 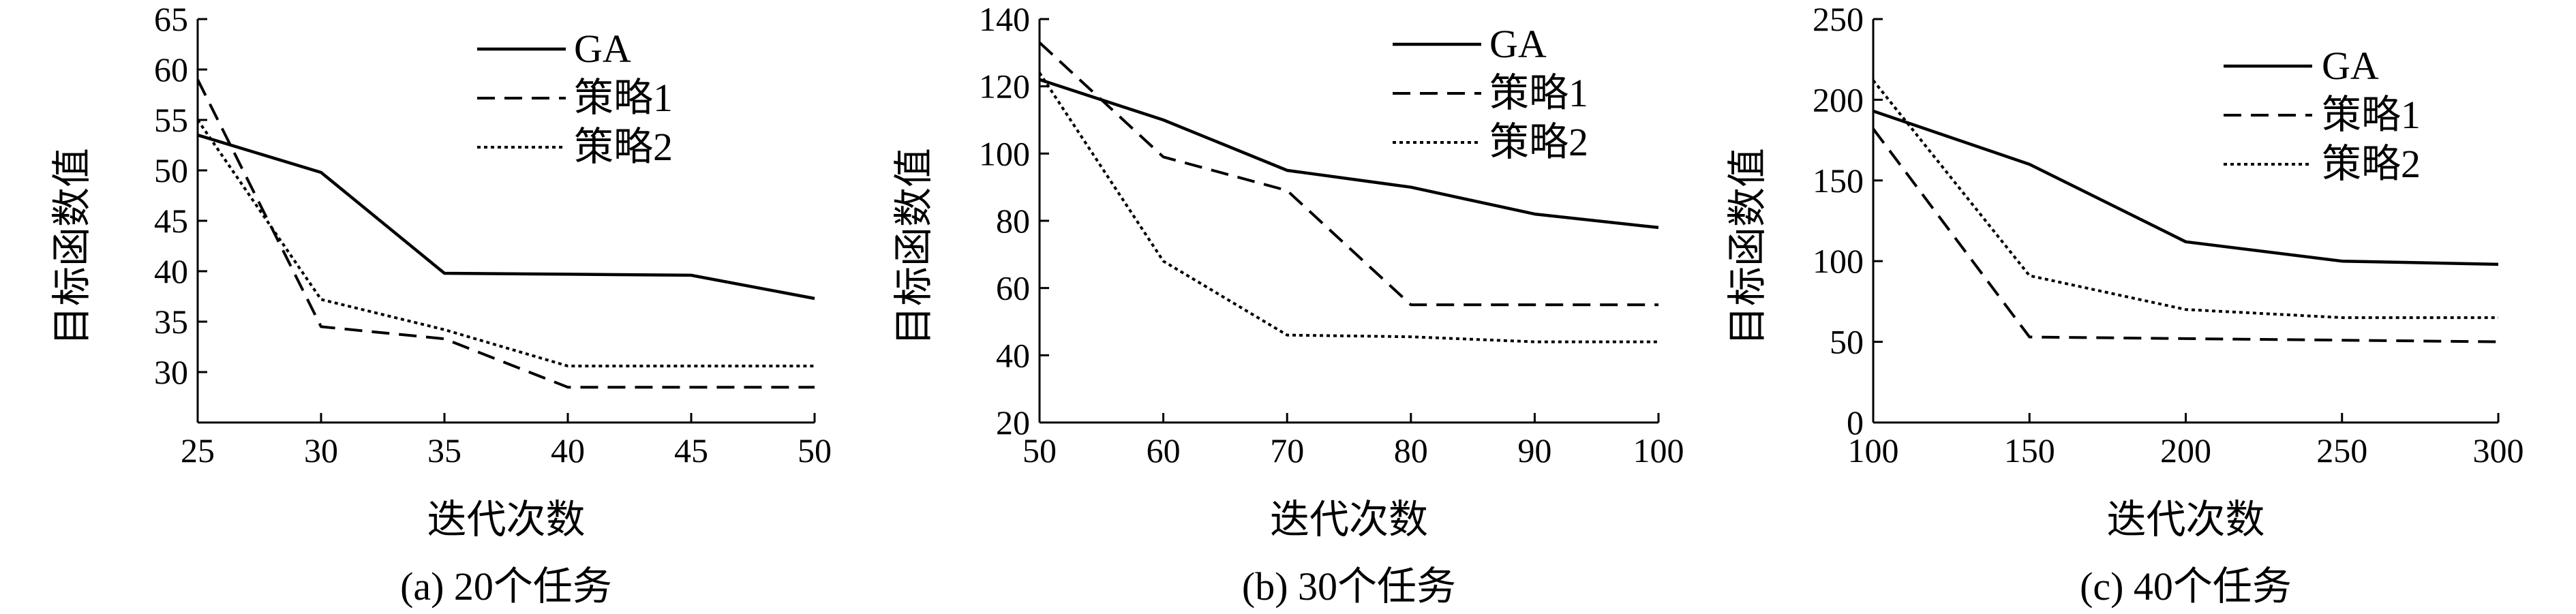 I want to click on y-tick-label: 140, so click(x=1004, y=19).